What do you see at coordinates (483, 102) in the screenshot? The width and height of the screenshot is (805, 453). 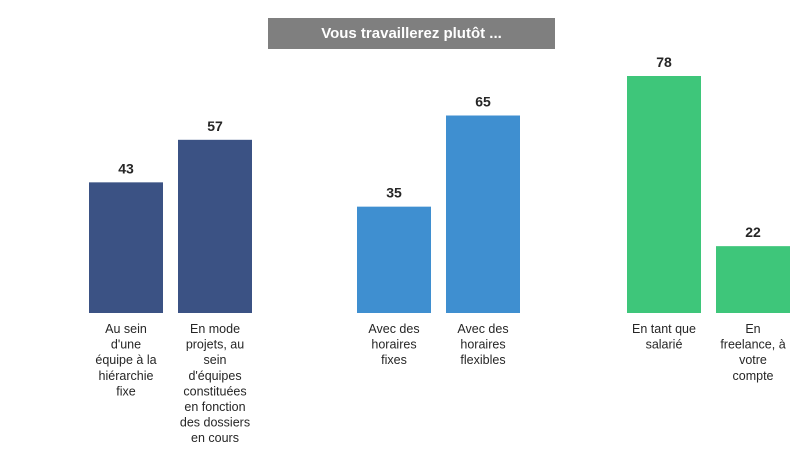 I see `data-label-3: 65` at bounding box center [483, 102].